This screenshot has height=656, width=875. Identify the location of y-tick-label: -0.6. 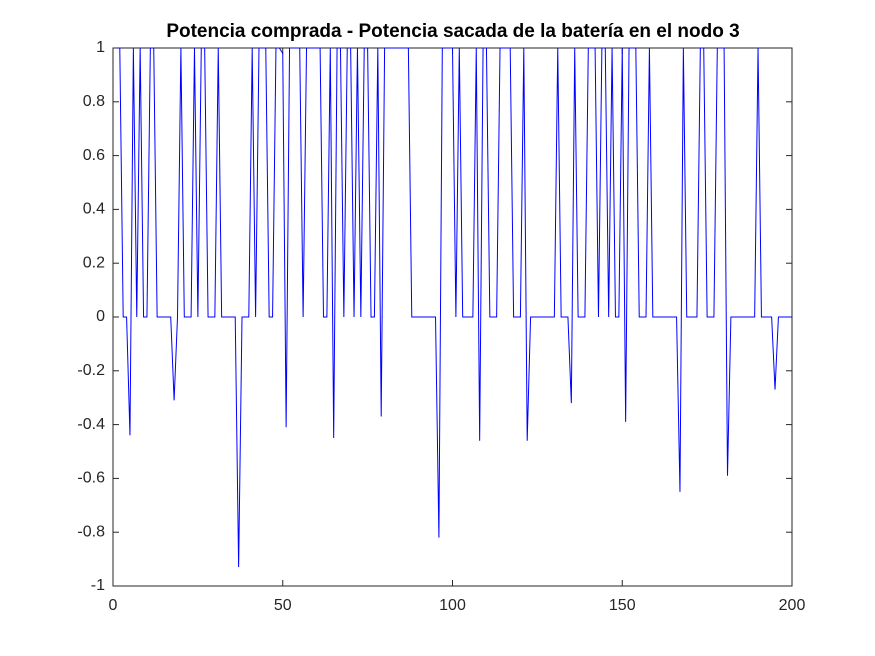
(91, 478).